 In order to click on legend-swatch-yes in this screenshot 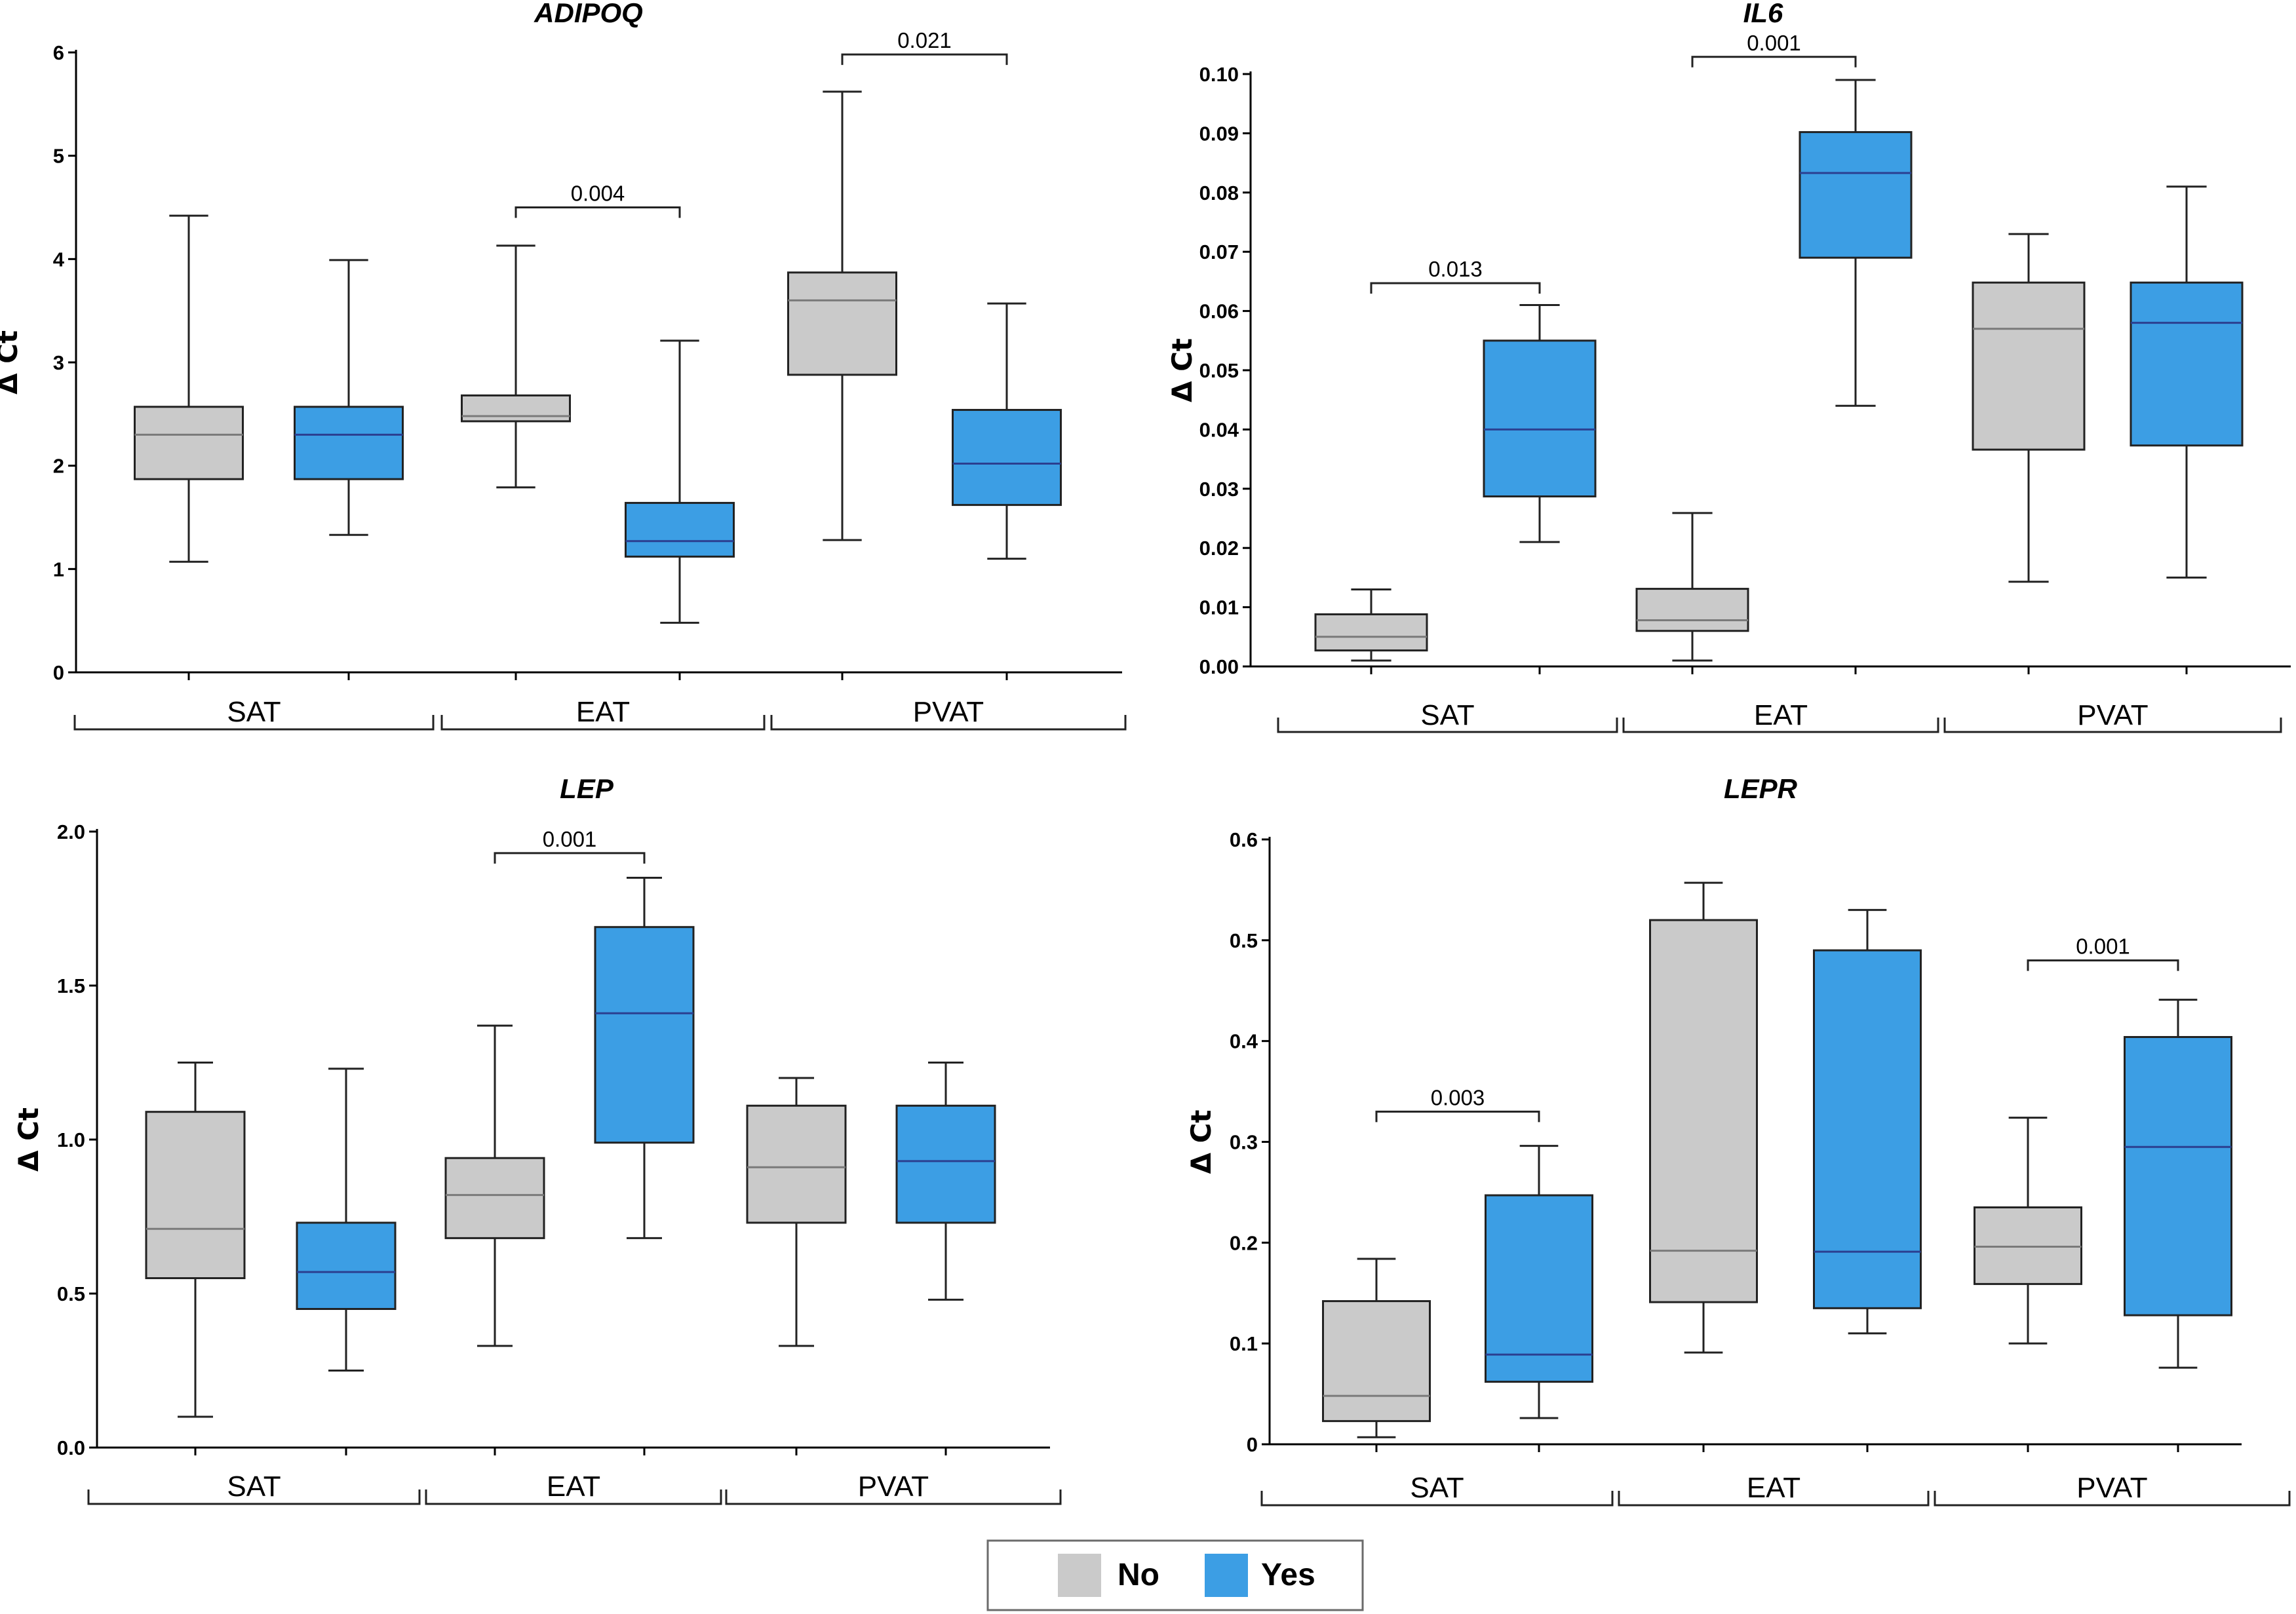, I will do `click(1226, 1575)`.